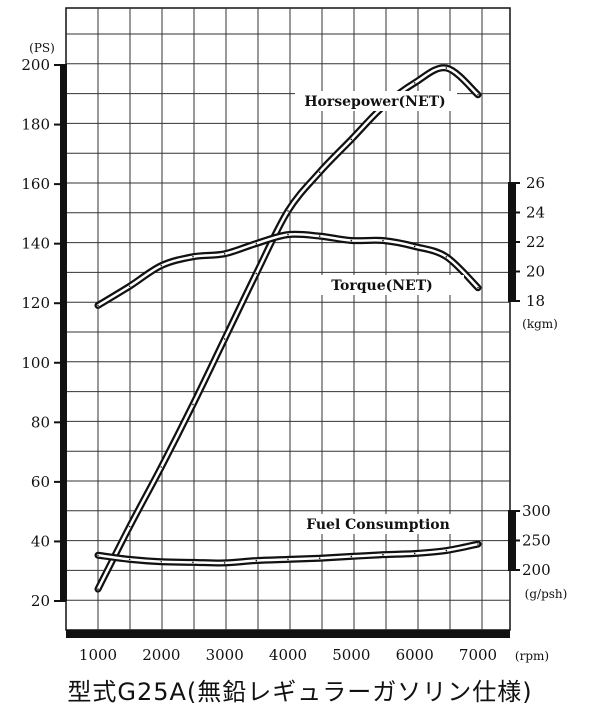  Describe the element at coordinates (35, 65) in the screenshot. I see `left-axis-tick-label: 200` at that location.